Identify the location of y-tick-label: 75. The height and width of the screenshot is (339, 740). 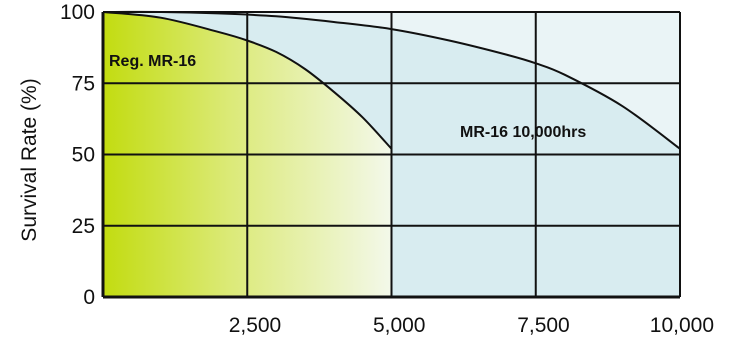
(83, 83).